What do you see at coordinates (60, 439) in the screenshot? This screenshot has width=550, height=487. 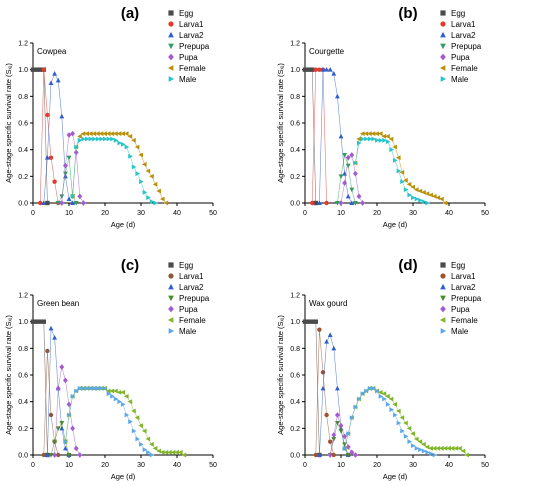 I see `series-line` at bounding box center [60, 439].